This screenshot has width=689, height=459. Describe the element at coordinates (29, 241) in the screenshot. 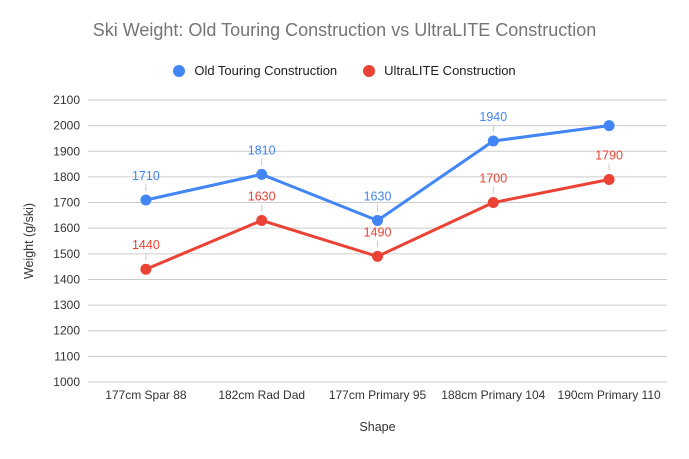

I see `y-axis-title: Weight (g/ski)` at that location.